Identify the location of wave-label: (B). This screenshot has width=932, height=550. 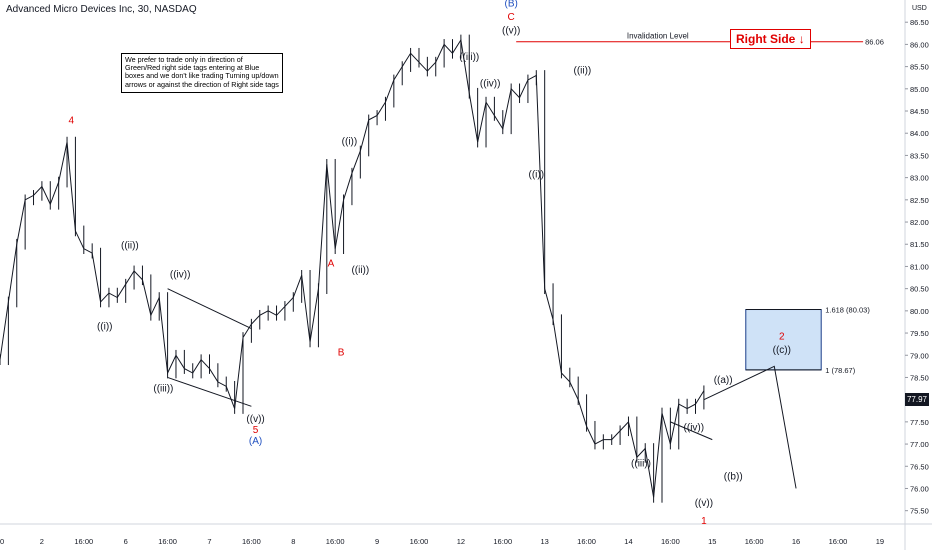
(510, 5).